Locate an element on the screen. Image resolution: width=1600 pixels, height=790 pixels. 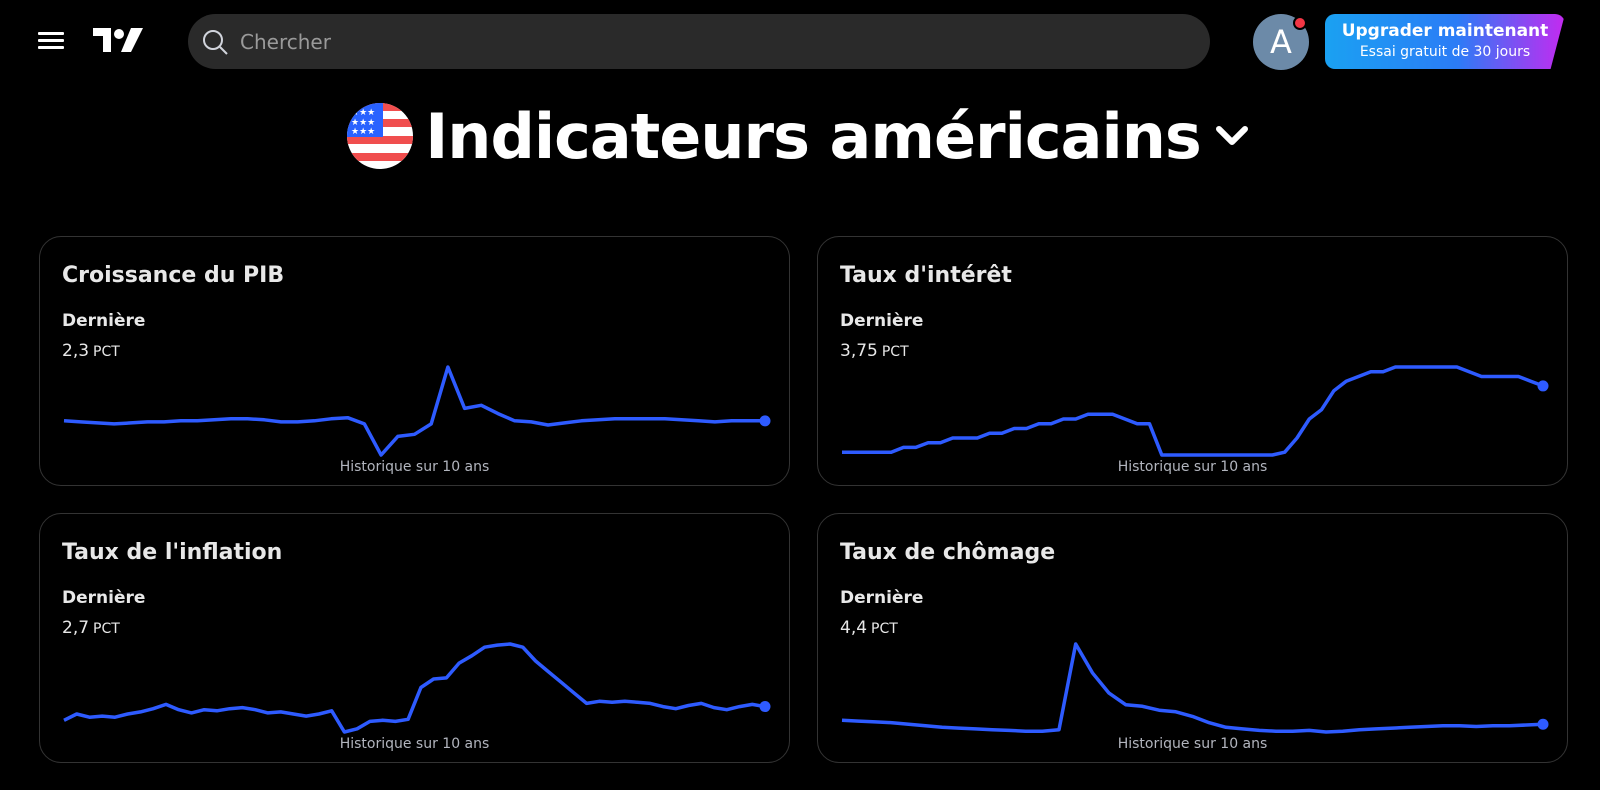
interest-line-chart is located at coordinates (1195, 411).